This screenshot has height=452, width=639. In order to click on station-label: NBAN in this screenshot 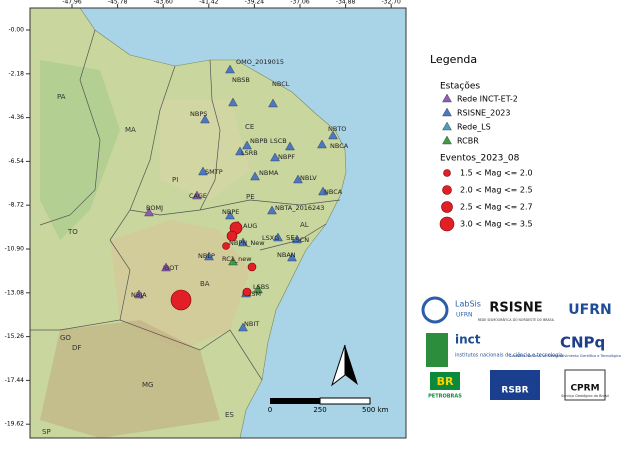, I will do `click(286, 255)`.